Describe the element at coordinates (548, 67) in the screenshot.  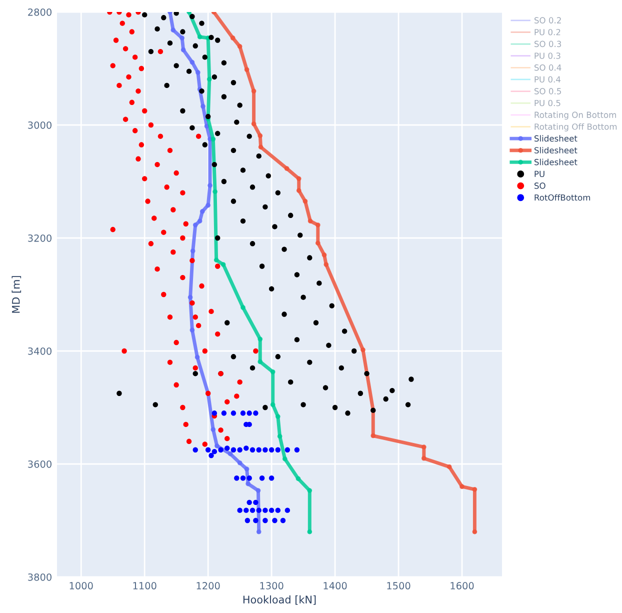
I see `legend-label: SO 0.4` at that location.